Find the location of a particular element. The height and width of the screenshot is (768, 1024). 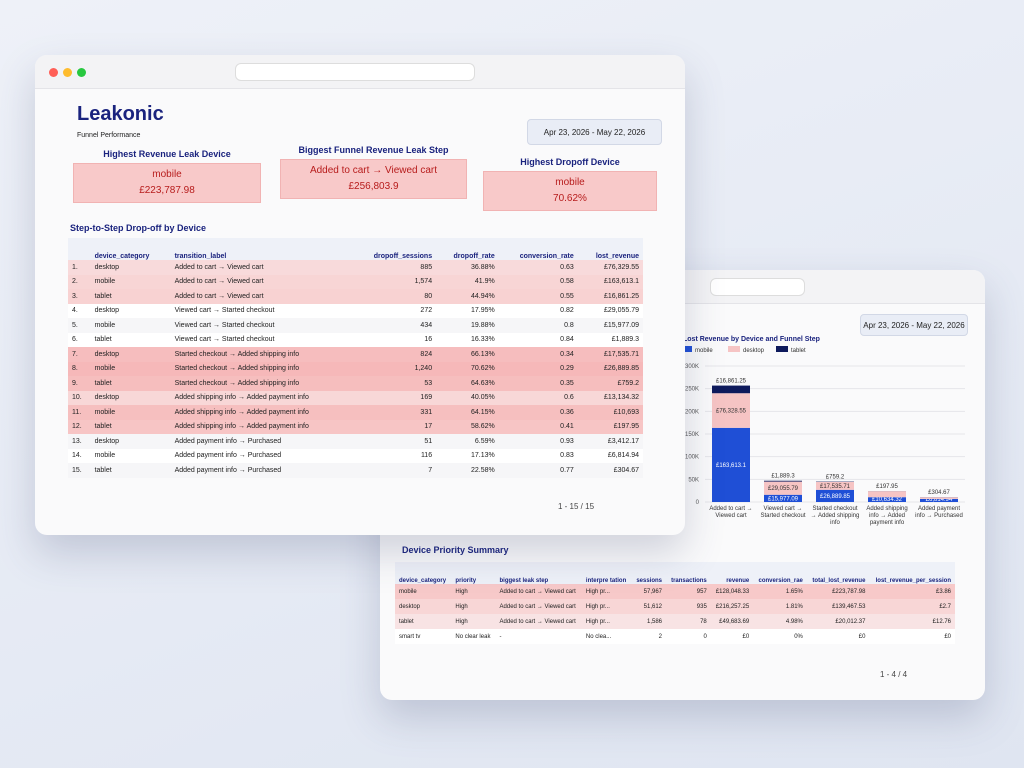

table-cell: 0.29 is located at coordinates (567, 369).